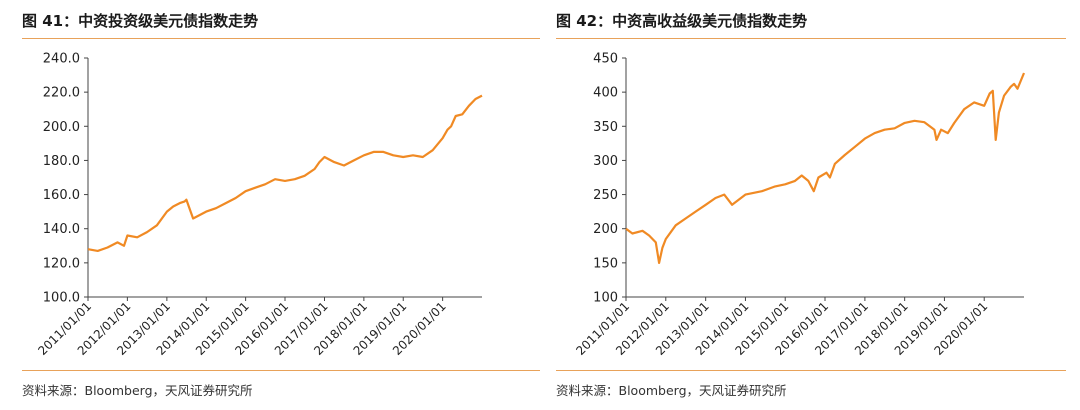  What do you see at coordinates (605, 263) in the screenshot?
I see `y-tick-label: 150` at bounding box center [605, 263].